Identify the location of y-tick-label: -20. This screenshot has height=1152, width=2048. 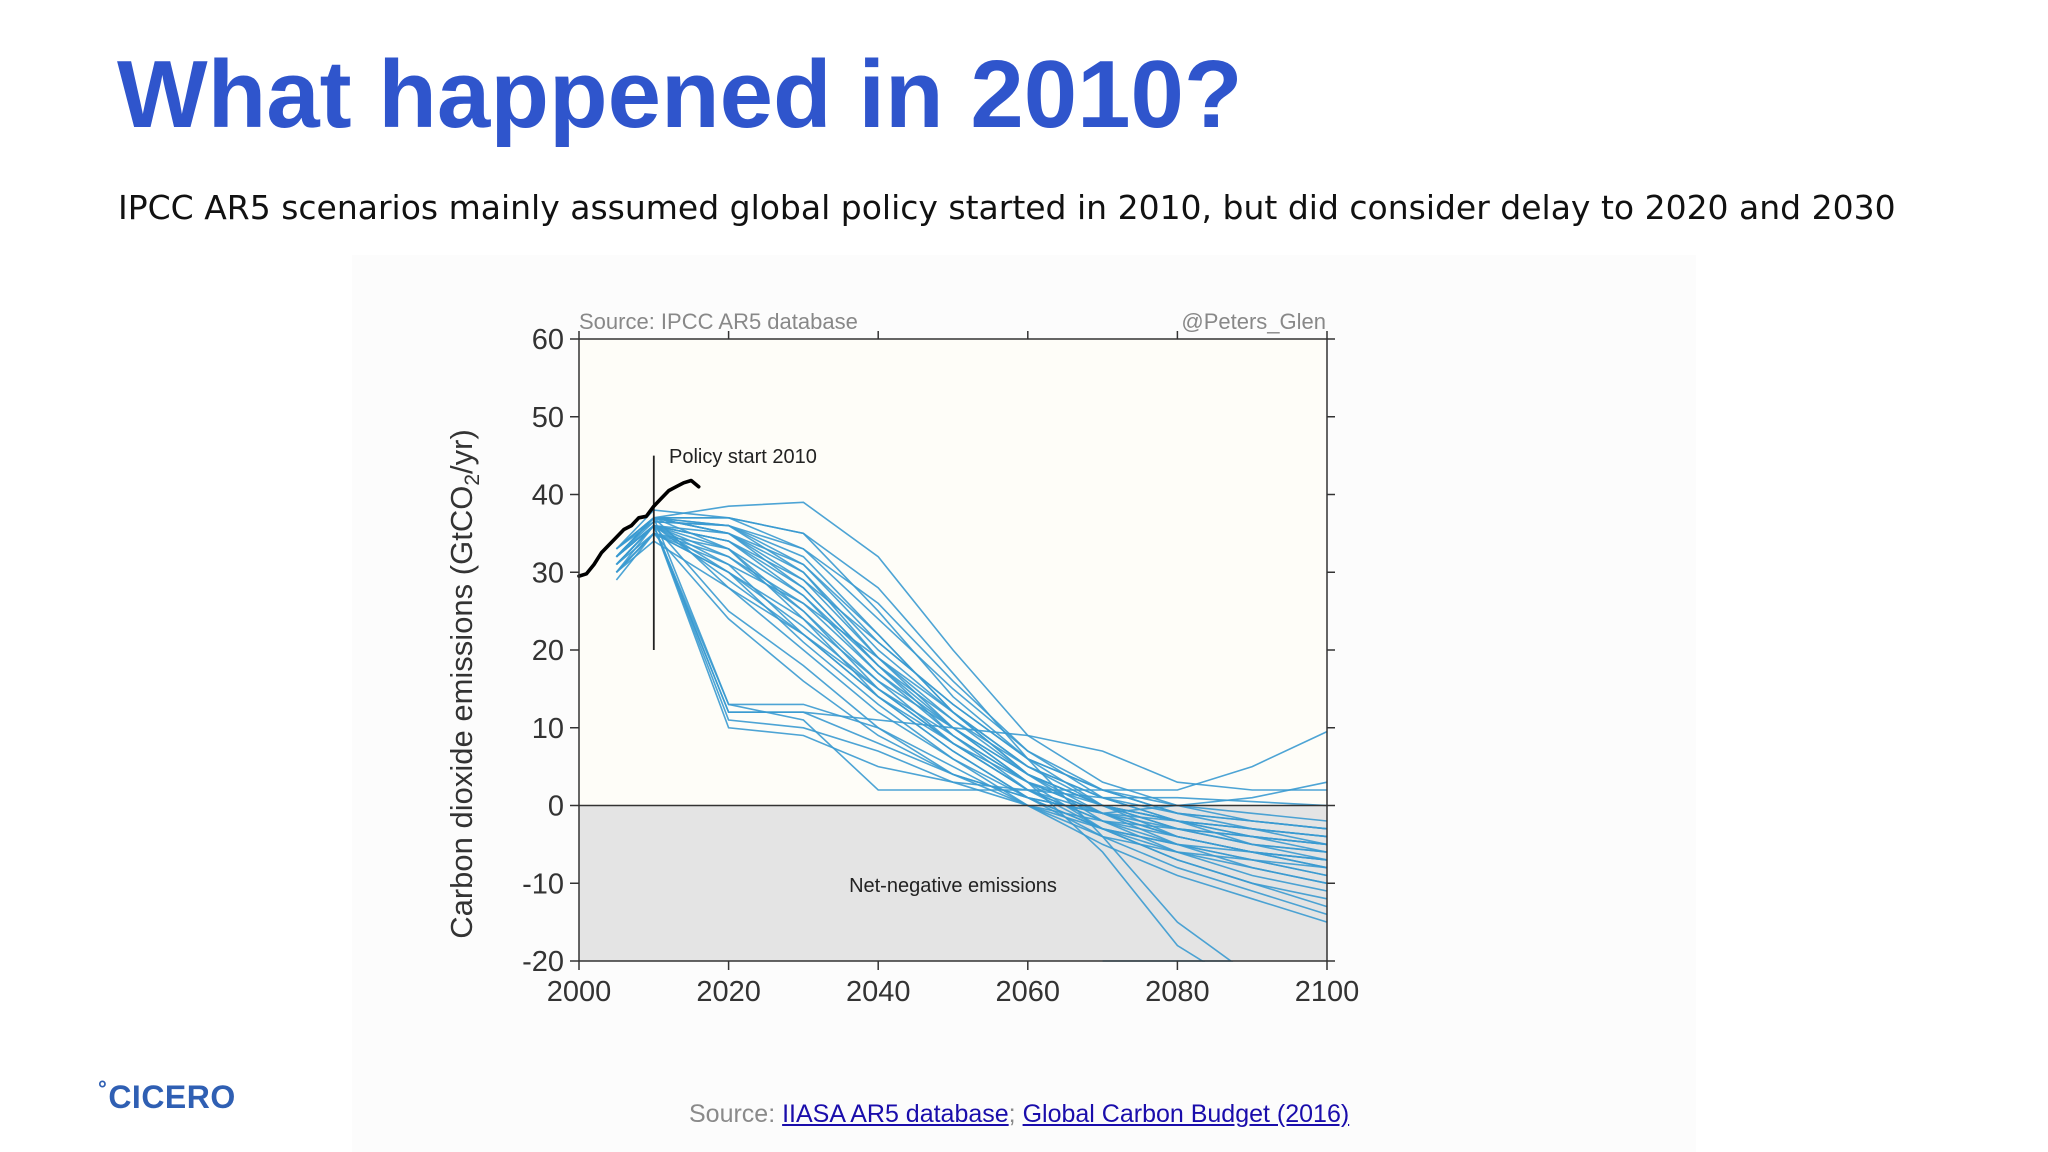
(543, 962).